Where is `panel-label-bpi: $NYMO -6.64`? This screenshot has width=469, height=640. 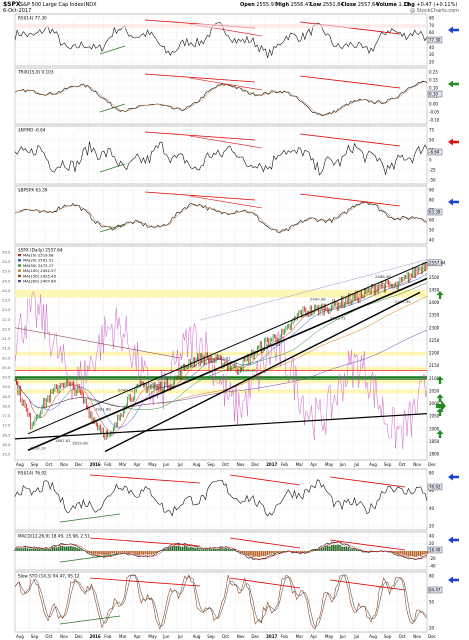 panel-label-bpi: $NYMO -6.64 is located at coordinates (32, 130).